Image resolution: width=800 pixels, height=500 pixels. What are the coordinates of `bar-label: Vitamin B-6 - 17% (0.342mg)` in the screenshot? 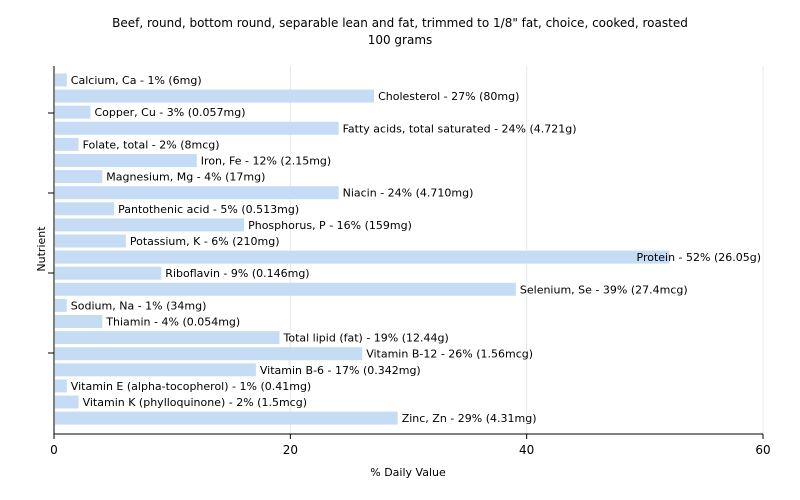 It's located at (340, 370).